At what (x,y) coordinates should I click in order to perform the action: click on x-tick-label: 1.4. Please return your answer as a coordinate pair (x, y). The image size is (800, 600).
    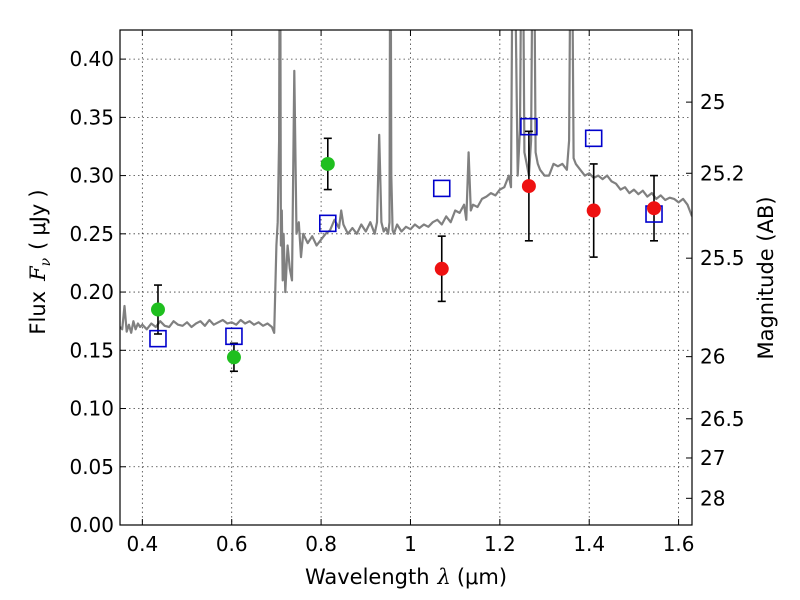
    Looking at the image, I should click on (589, 544).